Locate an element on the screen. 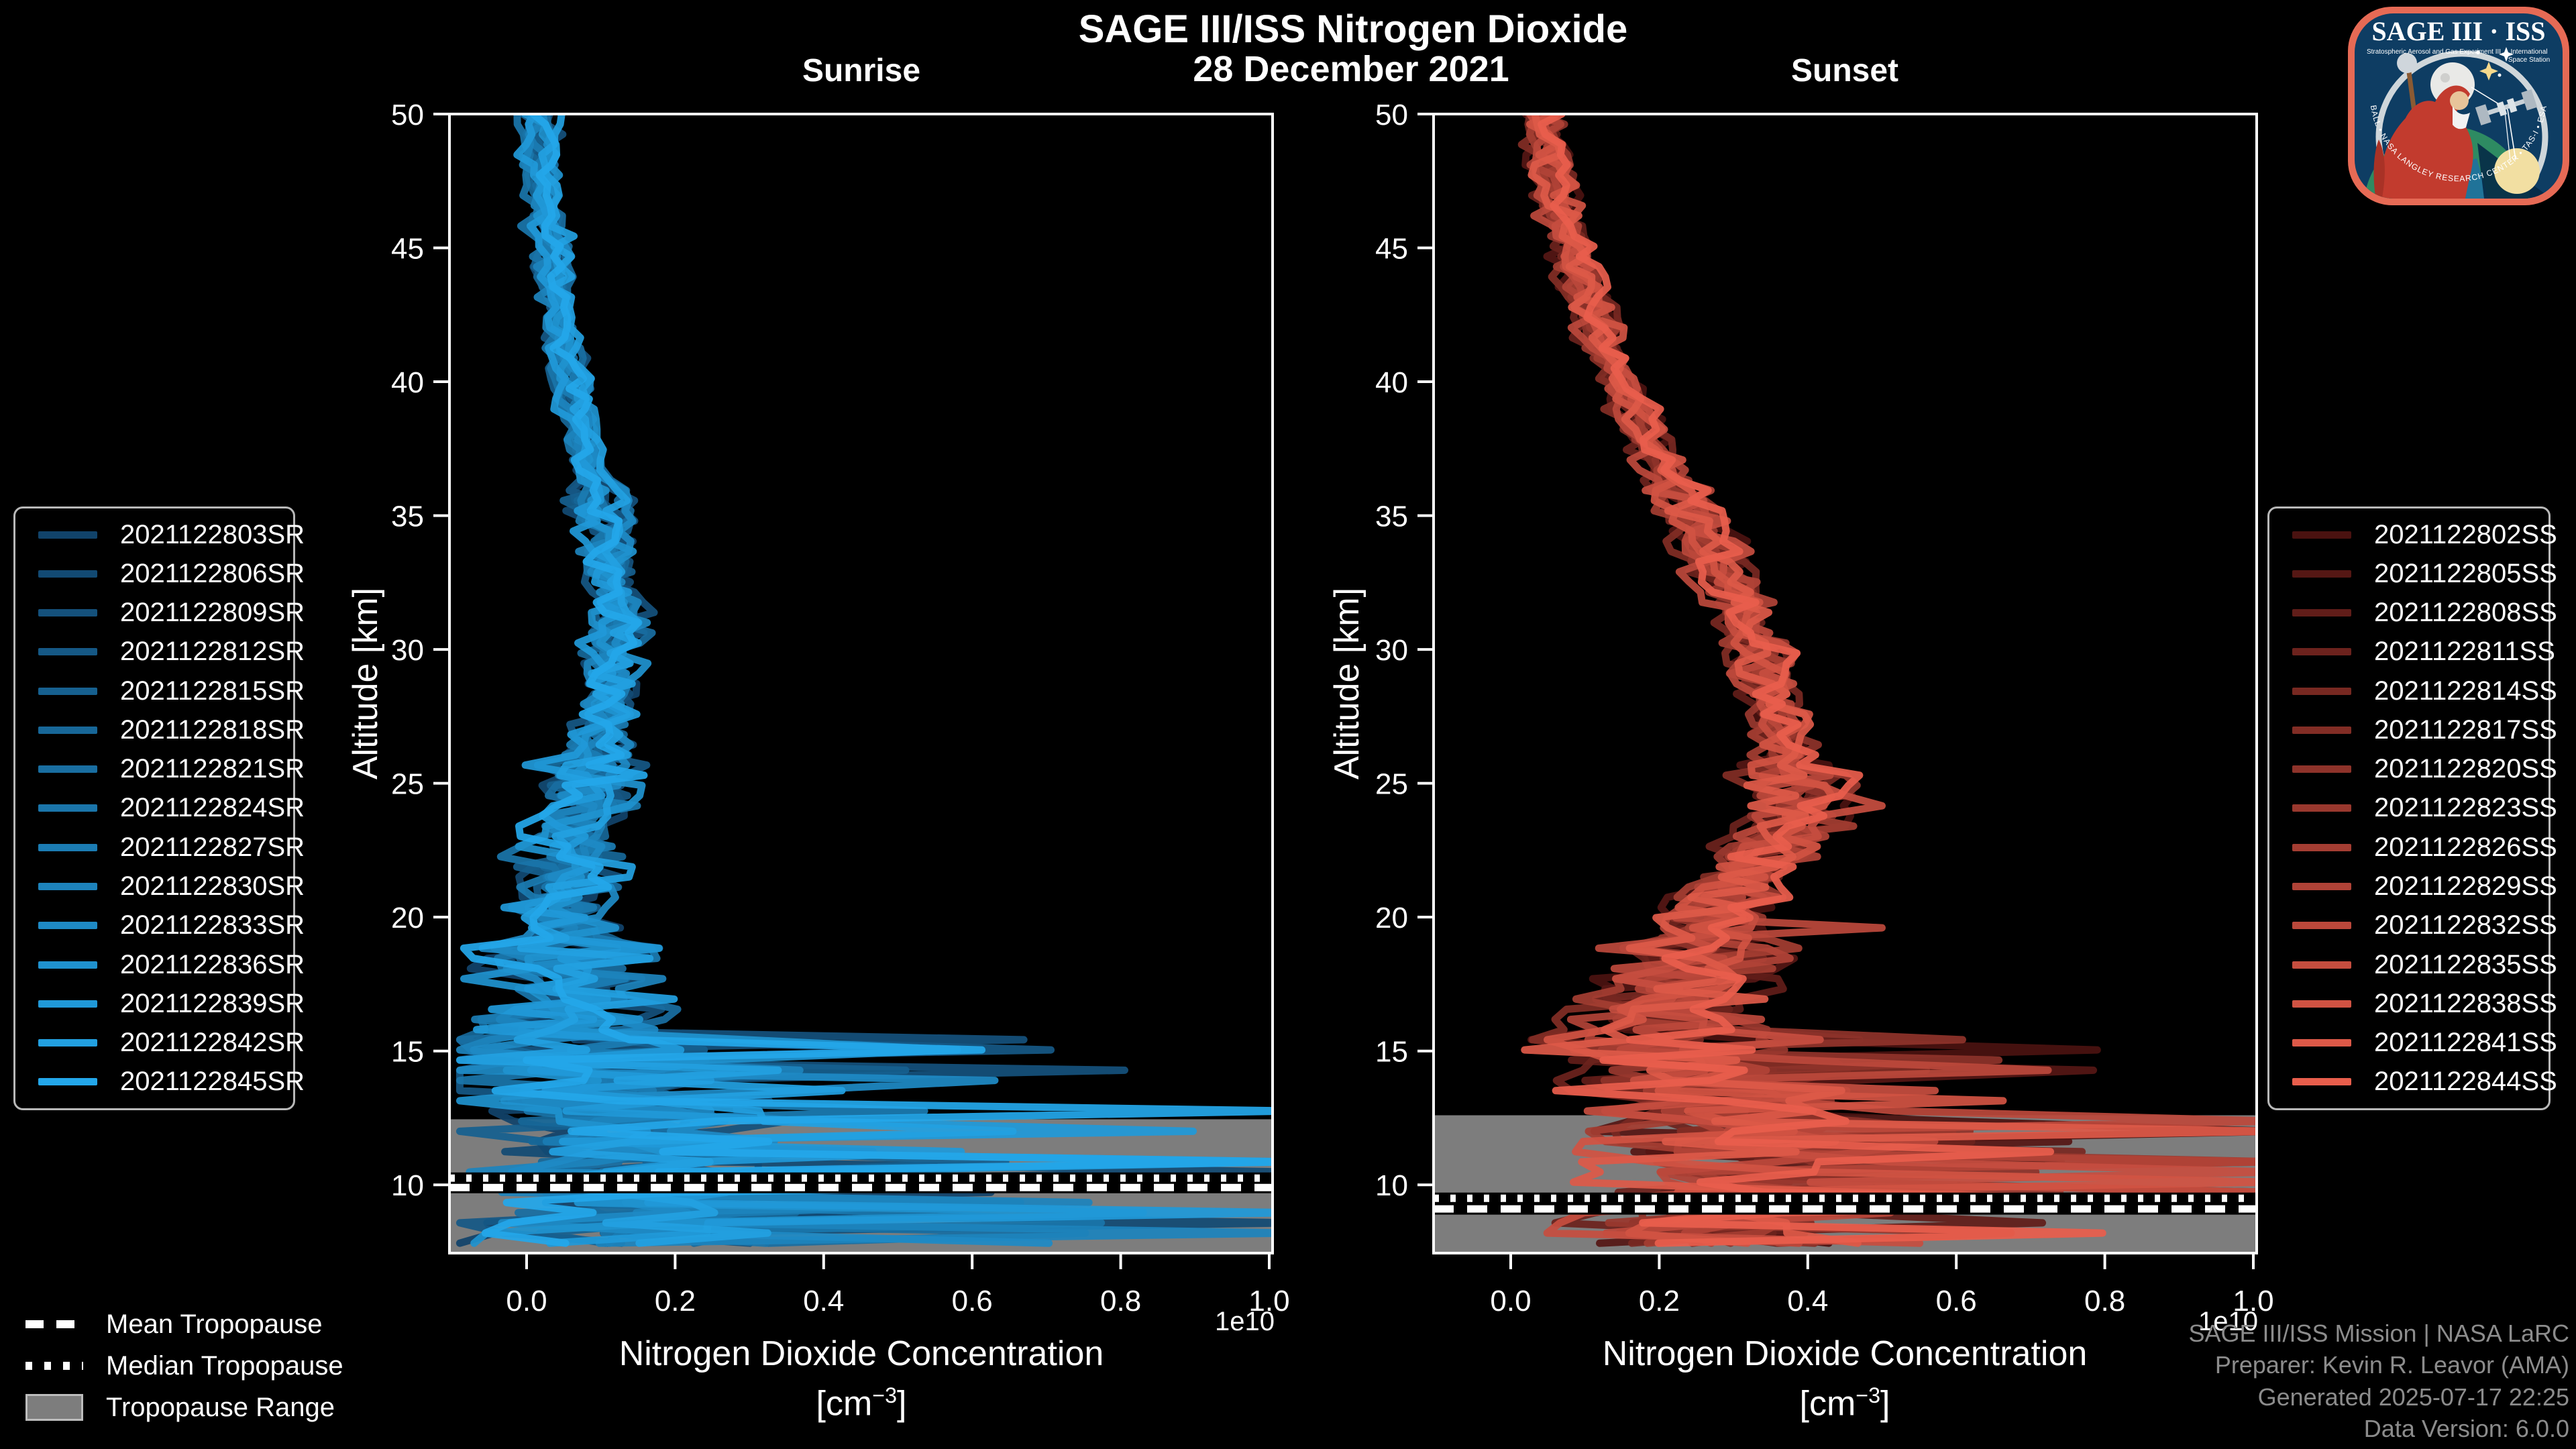 Image resolution: width=2576 pixels, height=1449 pixels. legend-entry: 2021122824SR is located at coordinates (160, 808).